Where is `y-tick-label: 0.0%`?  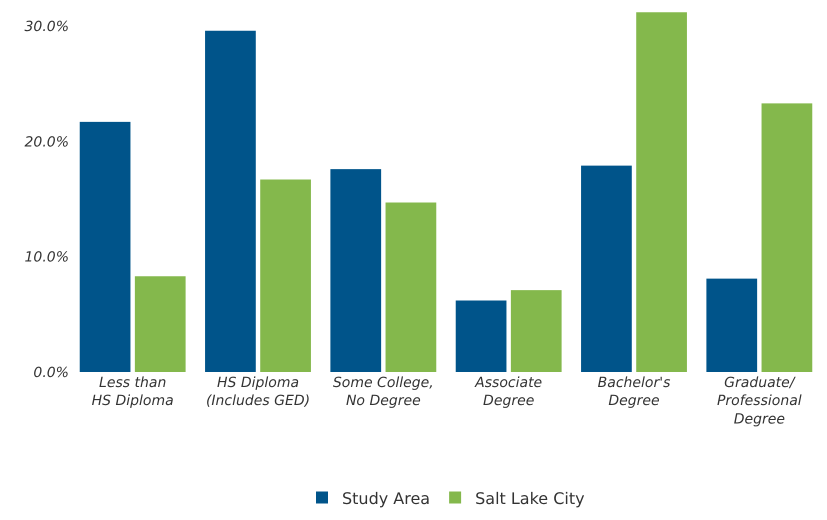
y-tick-label: 0.0% is located at coordinates (51, 372).